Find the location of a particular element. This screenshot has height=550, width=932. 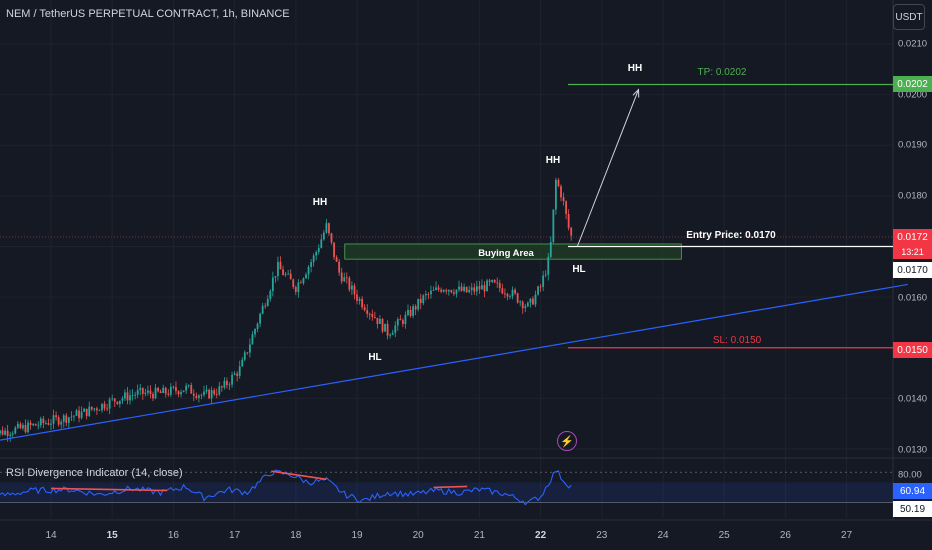

countdown-tag: 13:21 is located at coordinates (912, 252).